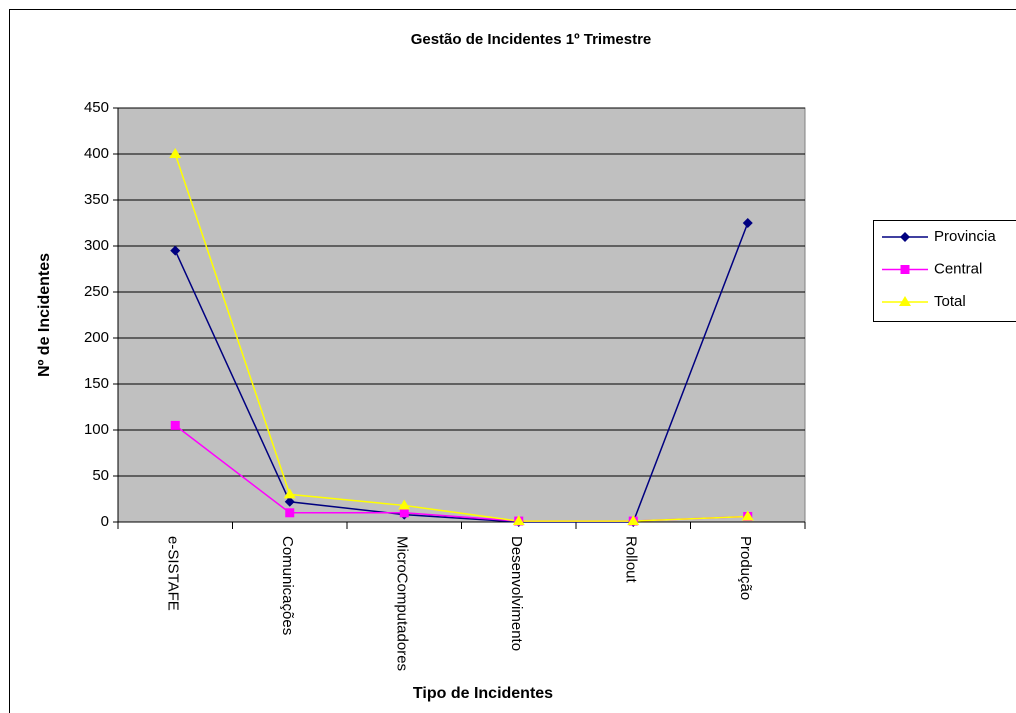  I want to click on y-tick-label: 100, so click(96, 429).